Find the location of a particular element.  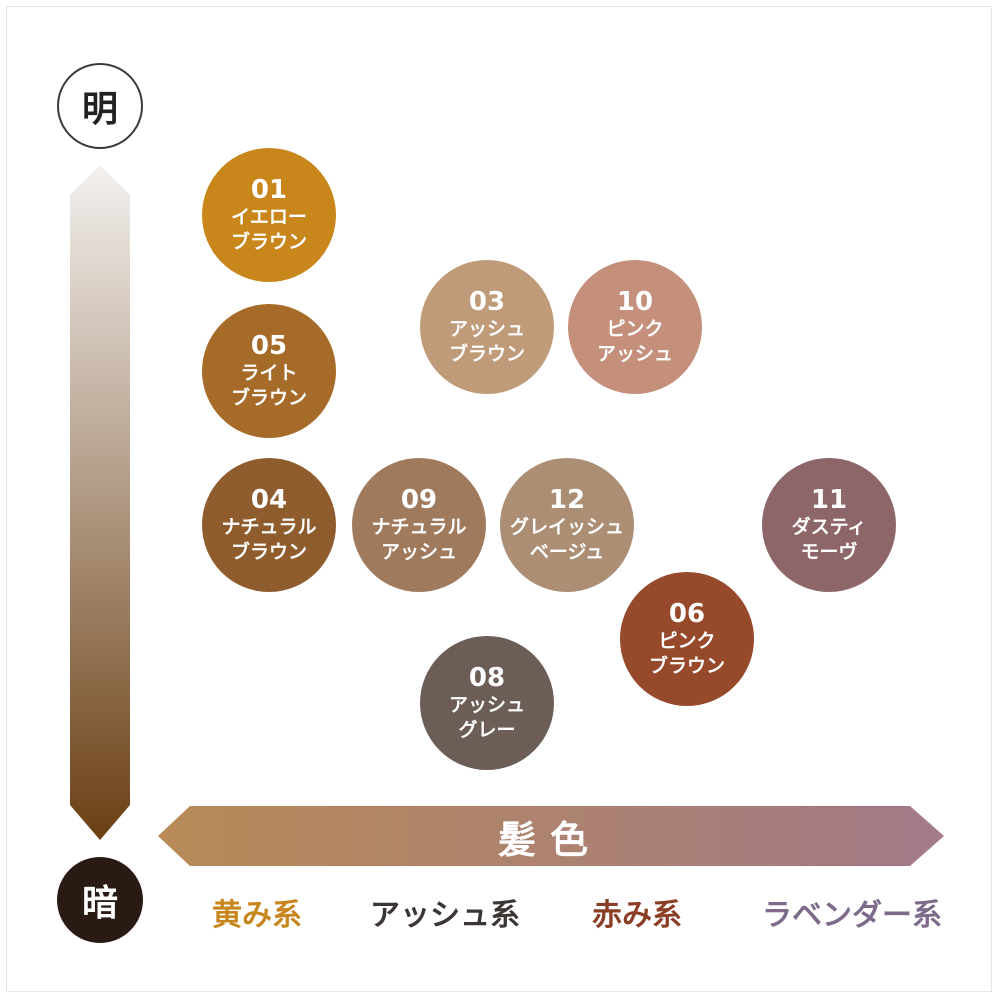

swatch-06: 06 ピンク ブラウン is located at coordinates (687, 639).